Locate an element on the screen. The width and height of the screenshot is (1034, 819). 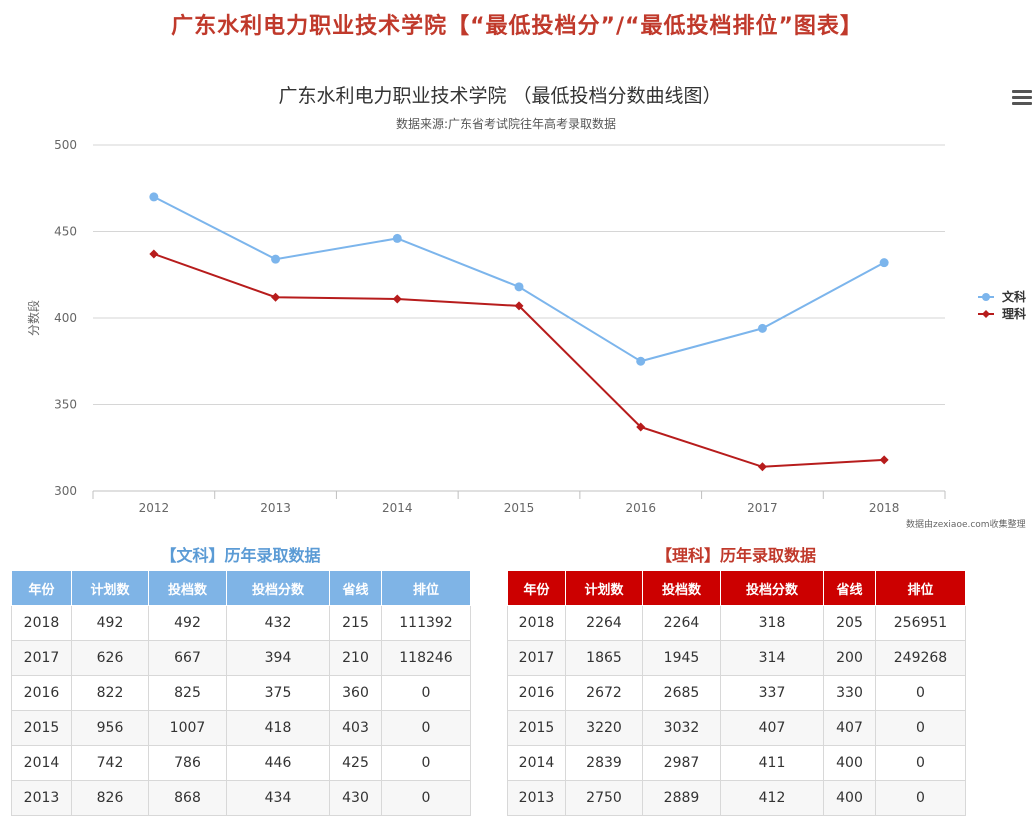
wen-cell: 432 is located at coordinates (278, 623).